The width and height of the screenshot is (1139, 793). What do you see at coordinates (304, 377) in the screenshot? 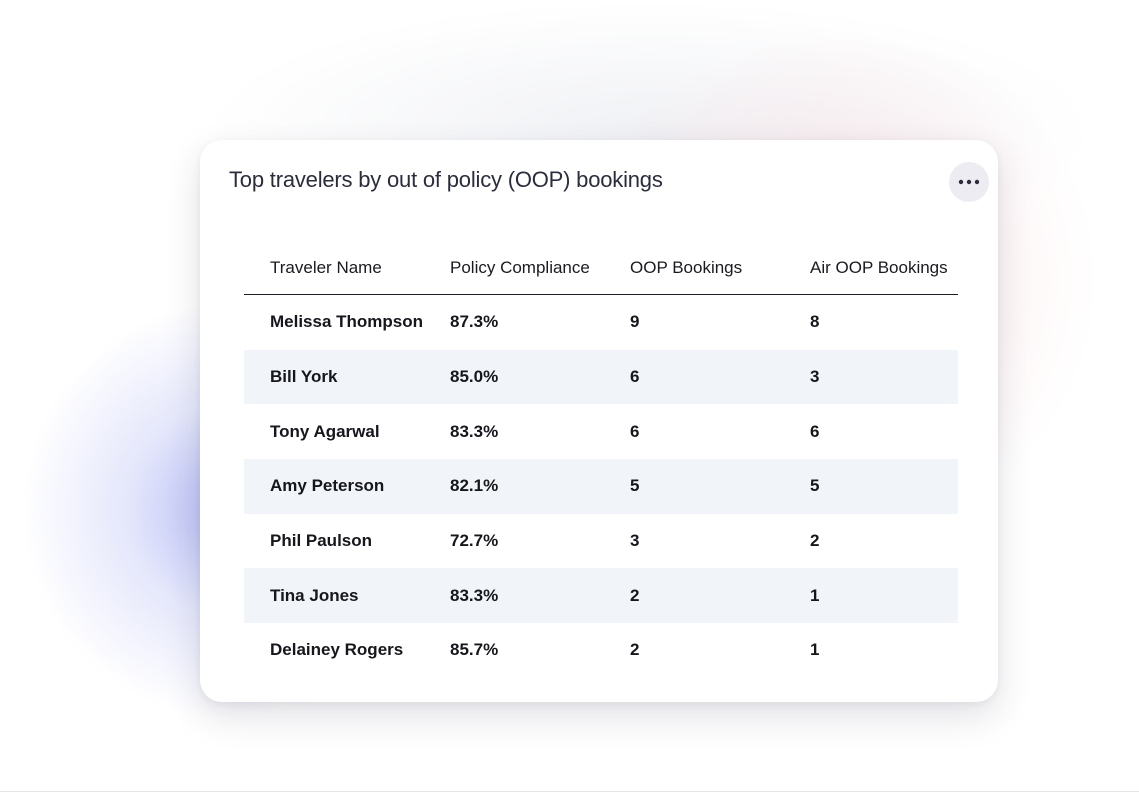
I see `traveler-name-cell: Bill York` at bounding box center [304, 377].